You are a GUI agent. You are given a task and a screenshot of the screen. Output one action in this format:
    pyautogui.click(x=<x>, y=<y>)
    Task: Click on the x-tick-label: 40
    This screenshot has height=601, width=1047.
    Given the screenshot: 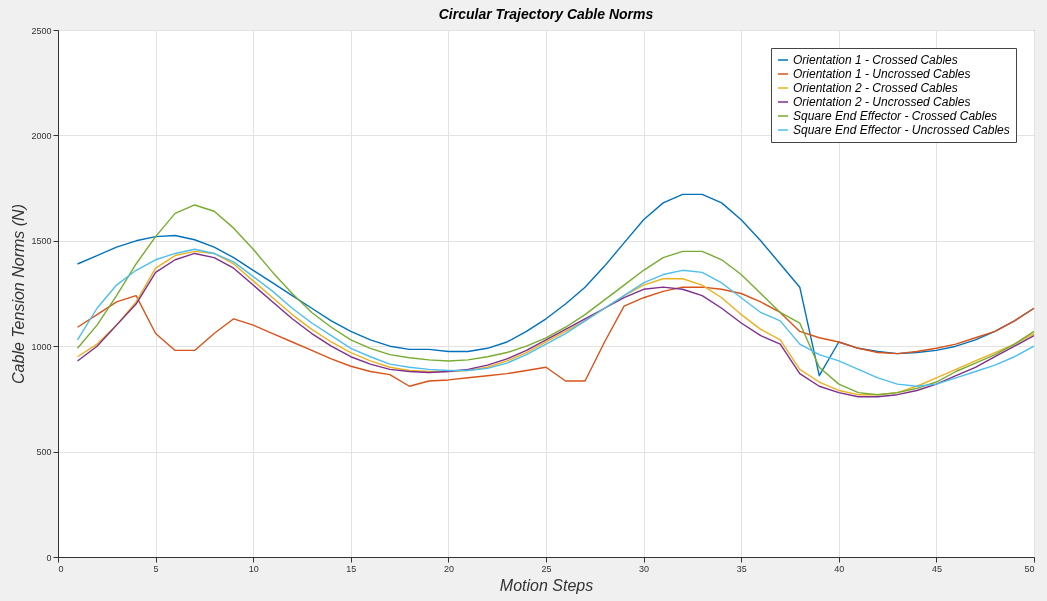 What is the action you would take?
    pyautogui.click(x=839, y=568)
    